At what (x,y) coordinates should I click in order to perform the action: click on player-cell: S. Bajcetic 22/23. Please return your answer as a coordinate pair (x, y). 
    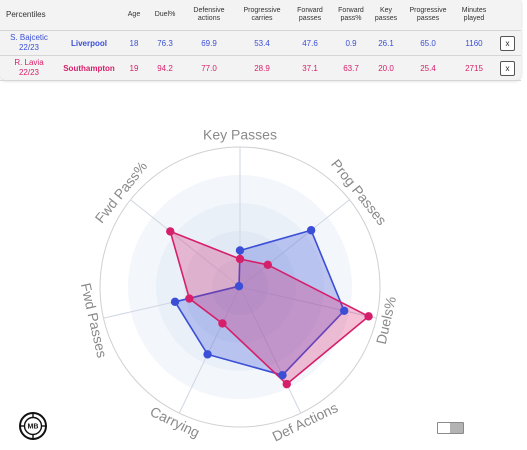
    Looking at the image, I should click on (29, 43).